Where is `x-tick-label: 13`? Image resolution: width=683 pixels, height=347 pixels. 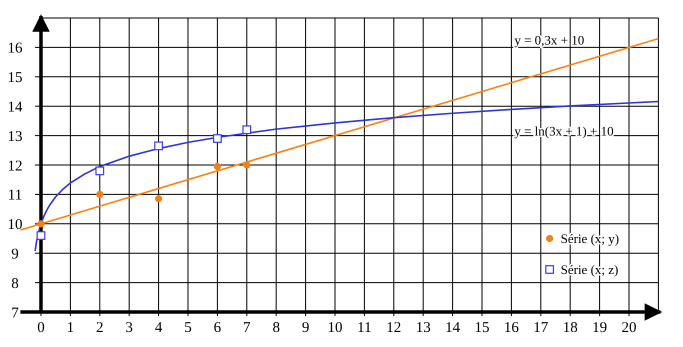
x-tick-label: 13 is located at coordinates (423, 328).